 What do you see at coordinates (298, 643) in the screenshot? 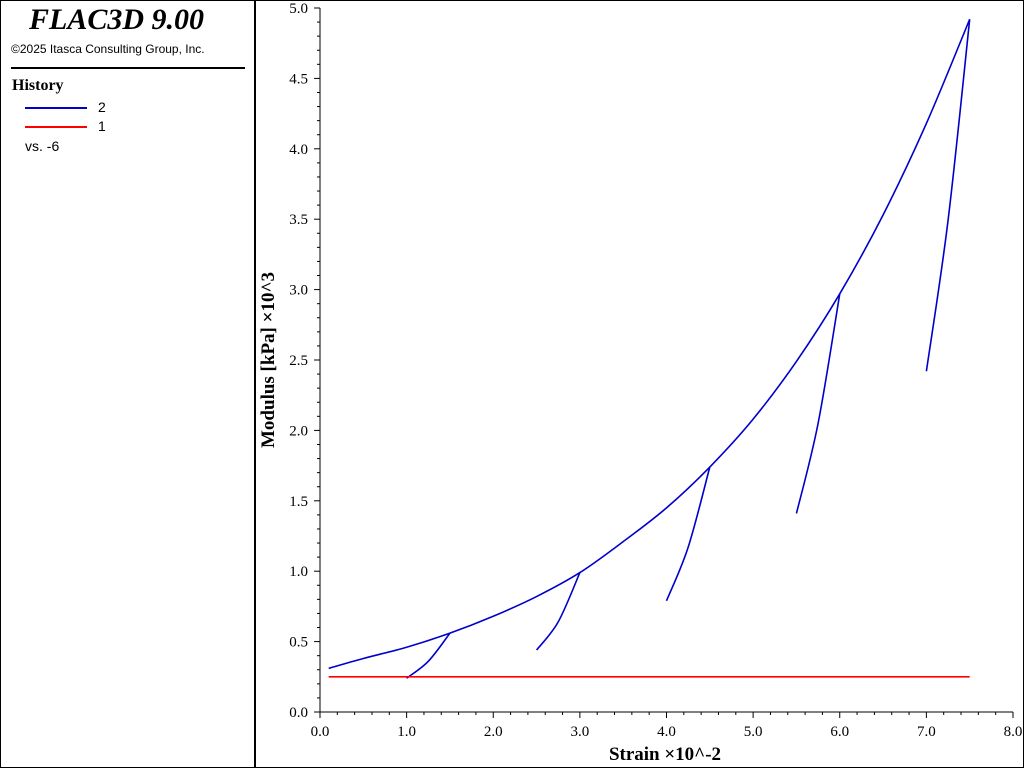
I see `y-tick-label: 0.5` at bounding box center [298, 643].